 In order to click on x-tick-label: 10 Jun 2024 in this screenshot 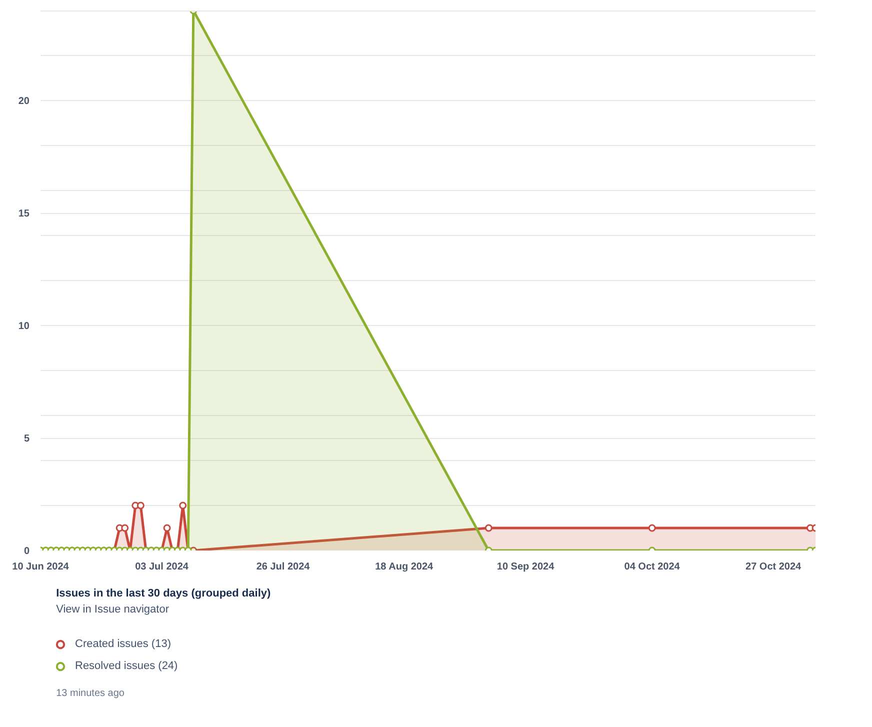, I will do `click(41, 567)`.